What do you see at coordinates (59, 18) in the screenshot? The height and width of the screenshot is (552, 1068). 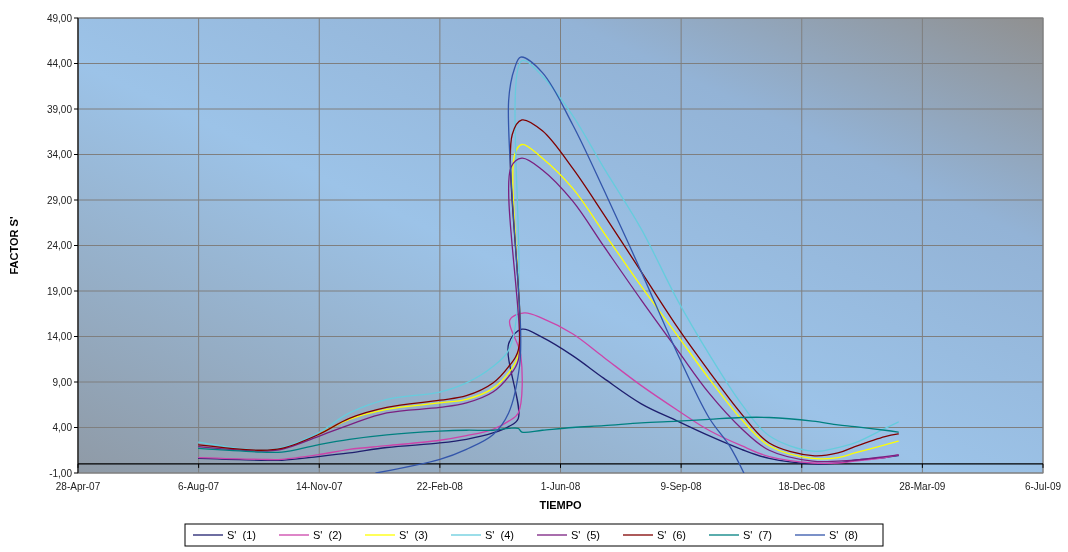 I see `y-tick-label: 49,00` at bounding box center [59, 18].